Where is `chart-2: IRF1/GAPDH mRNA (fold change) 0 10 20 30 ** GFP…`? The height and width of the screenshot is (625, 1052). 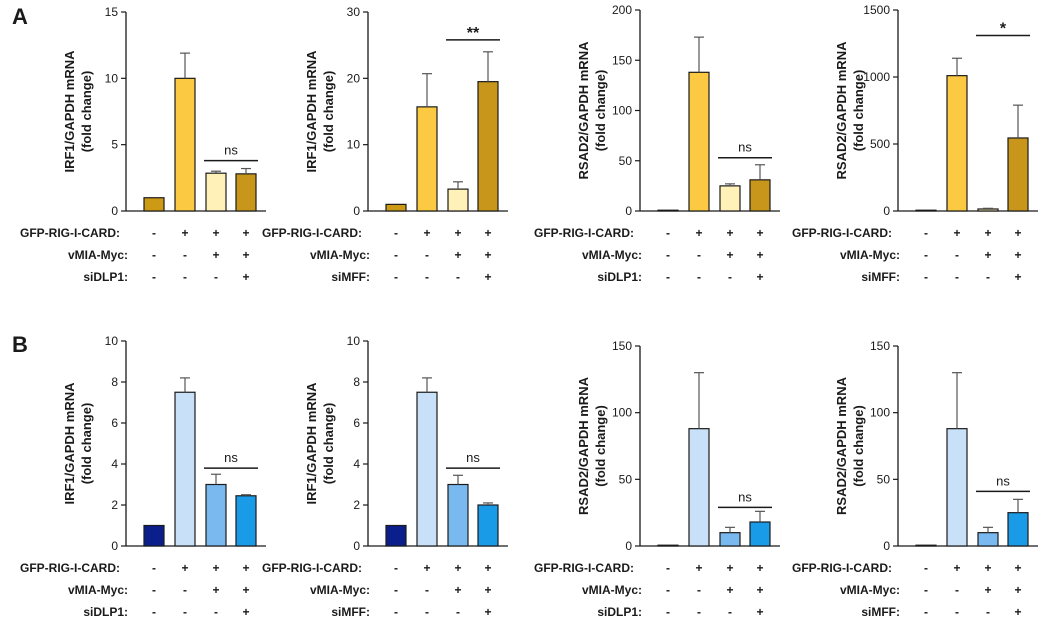 chart-2: IRF1/GAPDH mRNA (fold change) 0 10 20 30 ** GFP… is located at coordinates (385, 144).